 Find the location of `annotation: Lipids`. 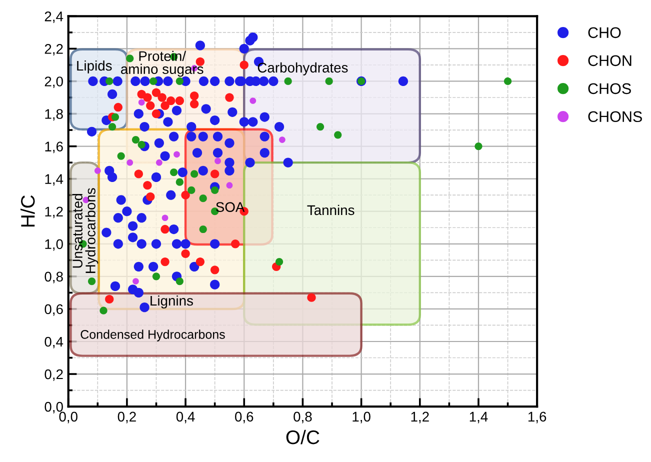

annotation: Lipids is located at coordinates (94, 67).